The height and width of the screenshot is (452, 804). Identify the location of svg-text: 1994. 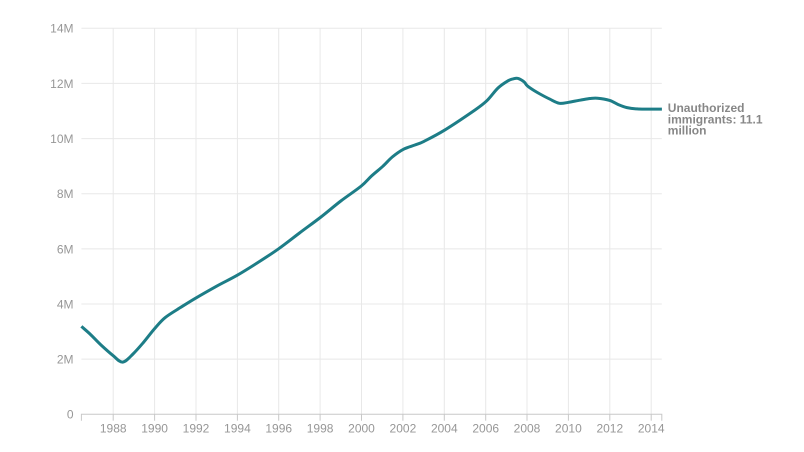
(237, 429).